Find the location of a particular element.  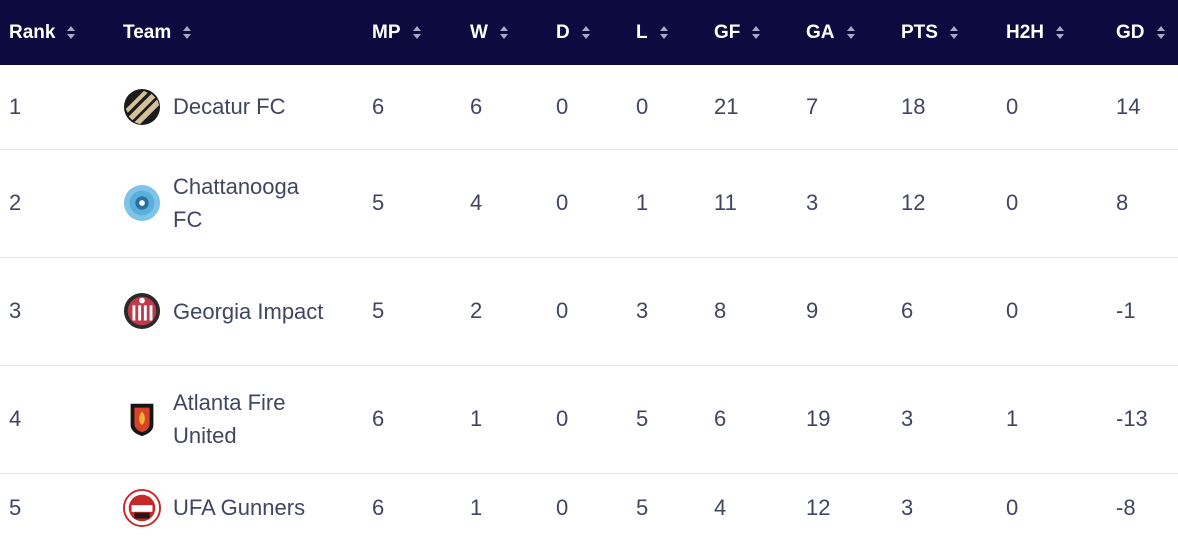

l-cell: 3 is located at coordinates (642, 310).